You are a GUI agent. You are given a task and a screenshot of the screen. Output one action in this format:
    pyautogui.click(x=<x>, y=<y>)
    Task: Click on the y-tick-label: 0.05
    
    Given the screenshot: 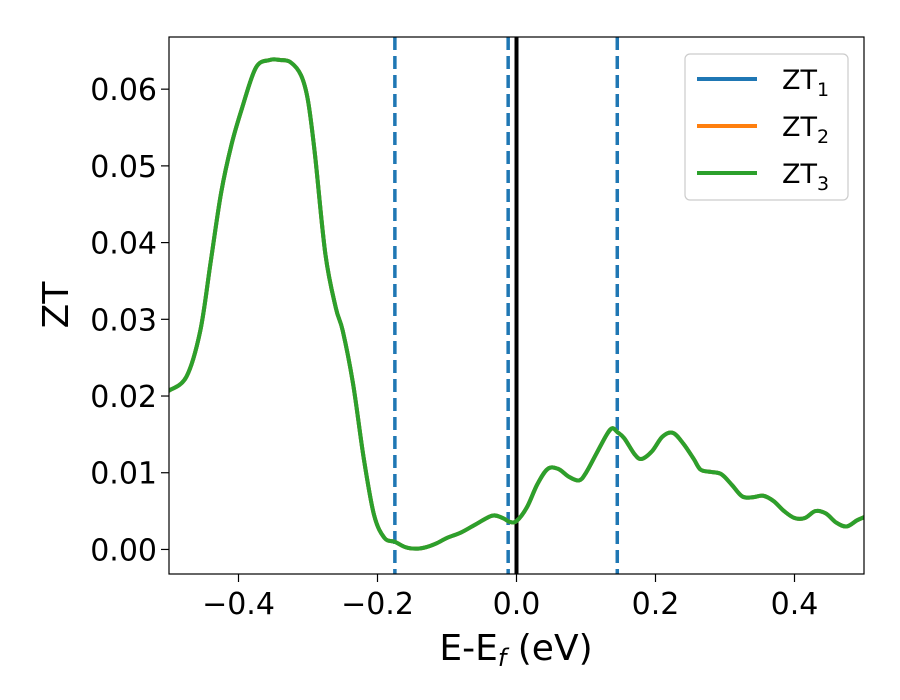 What is the action you would take?
    pyautogui.click(x=123, y=167)
    